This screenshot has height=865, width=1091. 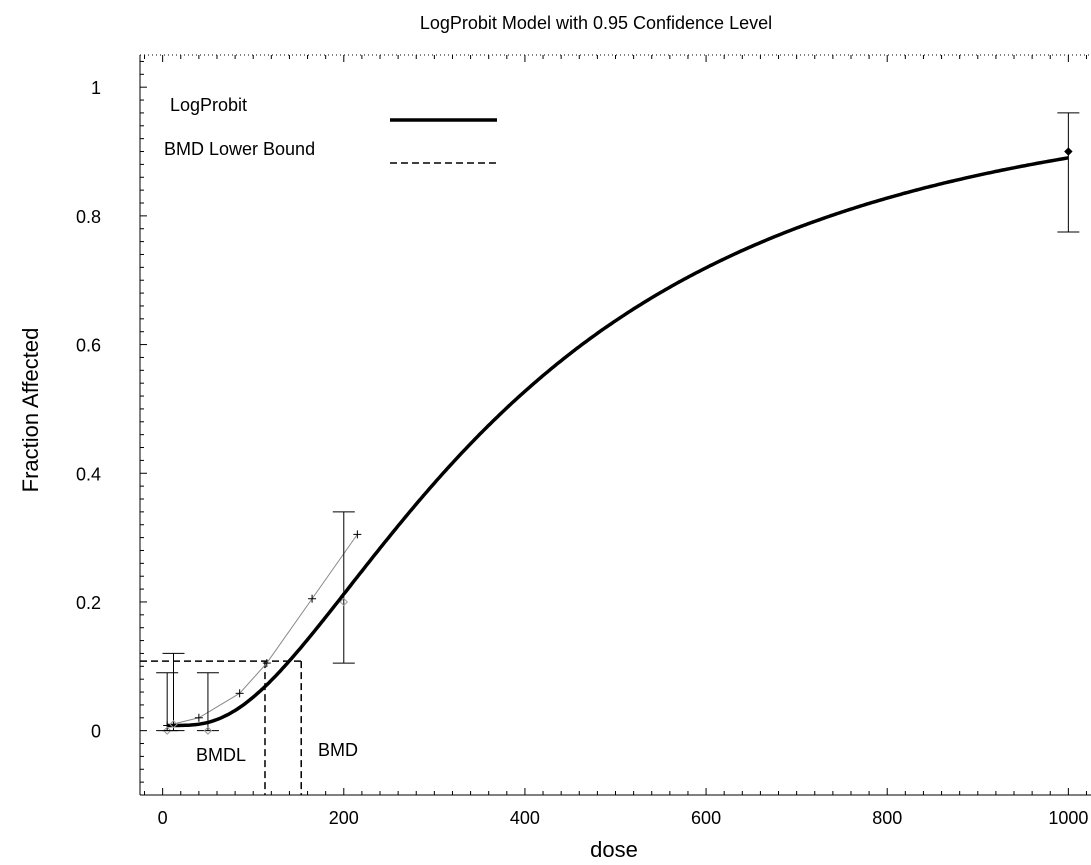 I want to click on y-tick-label: 0.6, so click(x=88, y=346).